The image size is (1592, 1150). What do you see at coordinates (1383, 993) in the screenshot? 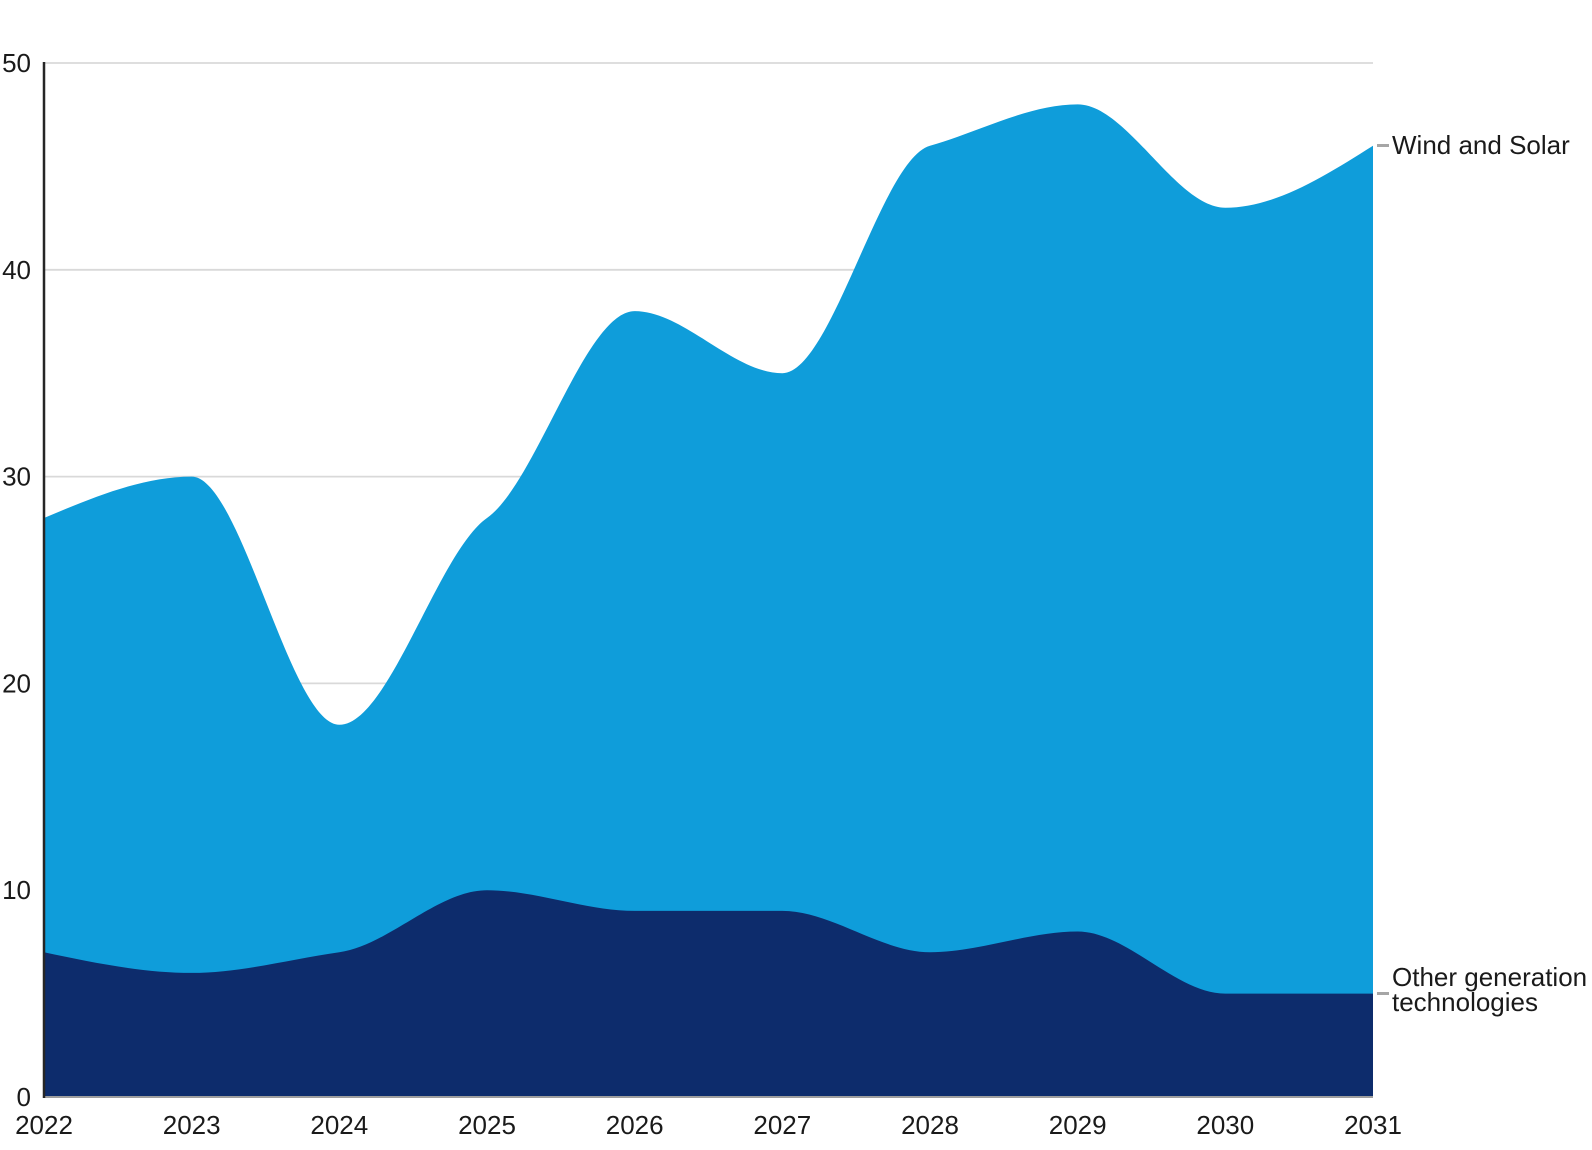
I see `label-tick-other-generation` at bounding box center [1383, 993].